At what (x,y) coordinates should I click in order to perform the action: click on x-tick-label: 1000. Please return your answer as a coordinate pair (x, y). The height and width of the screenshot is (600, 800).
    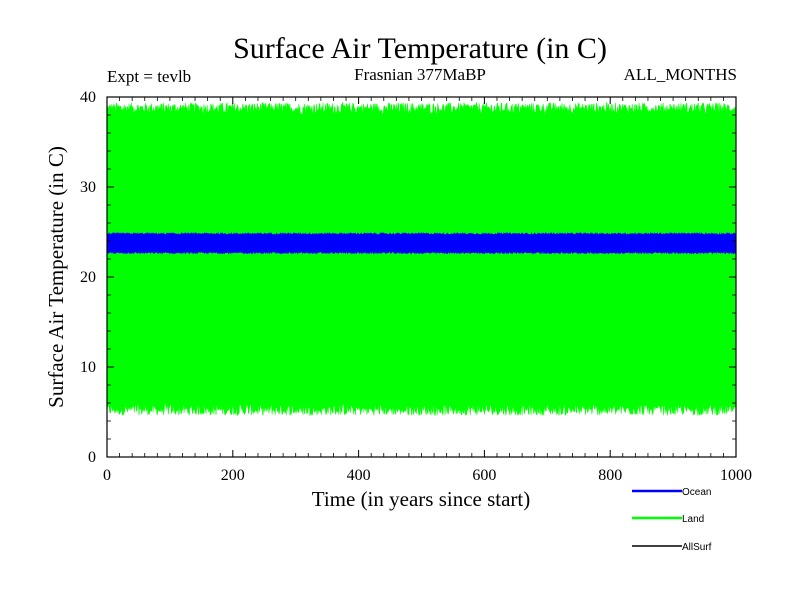
    Looking at the image, I should click on (736, 475).